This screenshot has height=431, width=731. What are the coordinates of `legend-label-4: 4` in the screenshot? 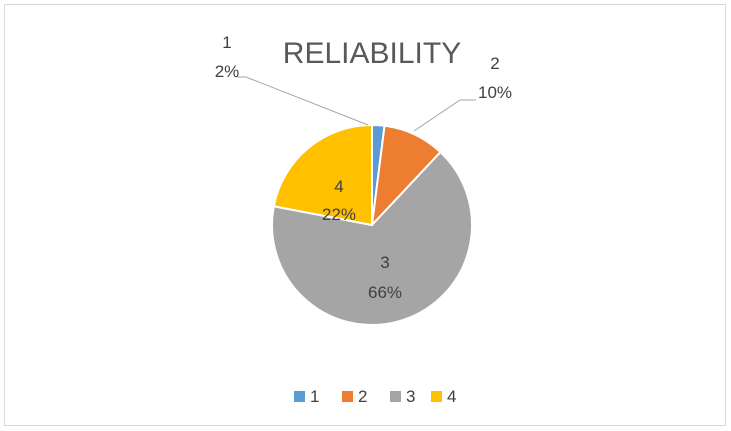 It's located at (451, 396).